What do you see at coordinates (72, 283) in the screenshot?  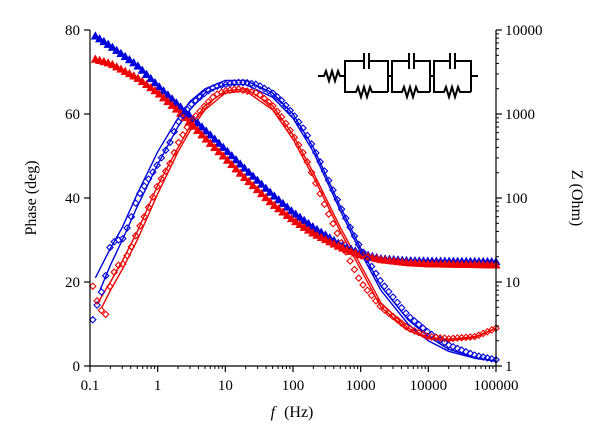 I see `y-left-tick-label: 20` at bounding box center [72, 283].